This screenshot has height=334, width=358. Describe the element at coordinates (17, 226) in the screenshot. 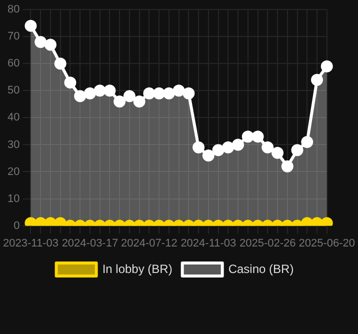

I see `y-tick-label: 0` at that location.